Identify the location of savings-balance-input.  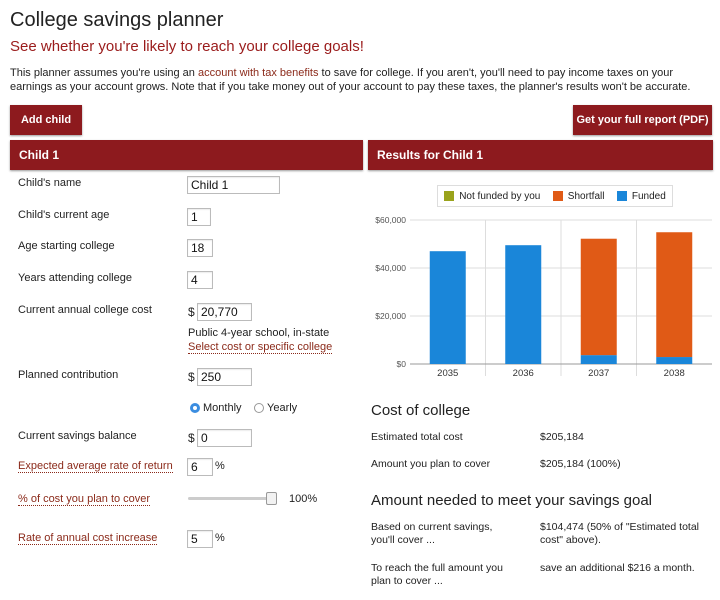
(224, 438).